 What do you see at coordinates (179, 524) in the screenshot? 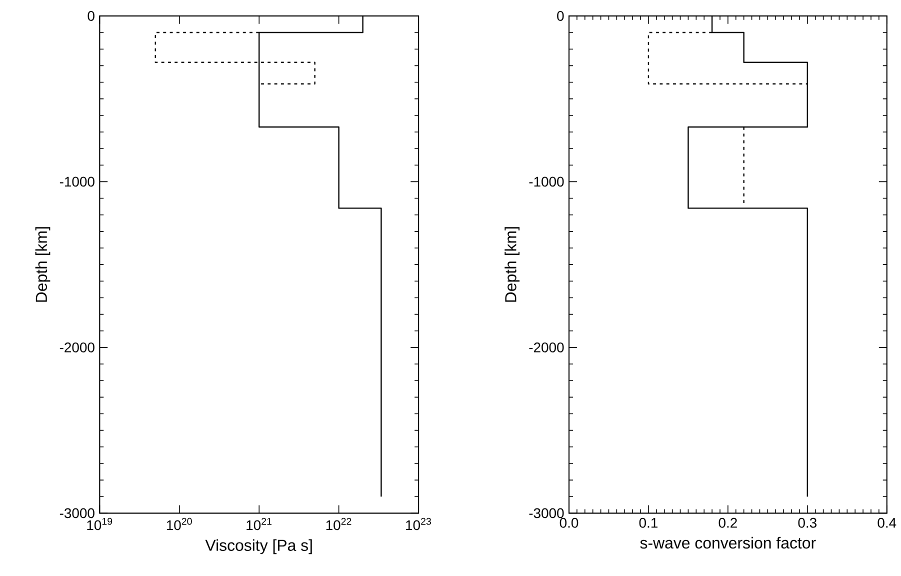
I see `x-tick-label: 10$^{20}$` at bounding box center [179, 524].